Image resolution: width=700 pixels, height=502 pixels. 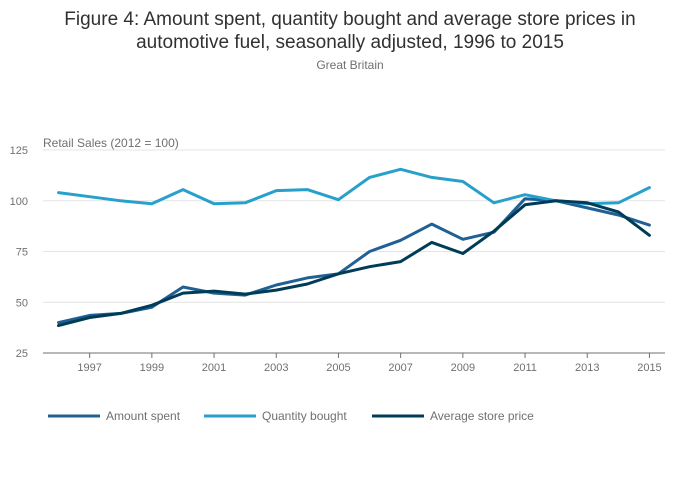 I want to click on y-axis-label: Retail Sales (2012 = 100), so click(x=111, y=143).